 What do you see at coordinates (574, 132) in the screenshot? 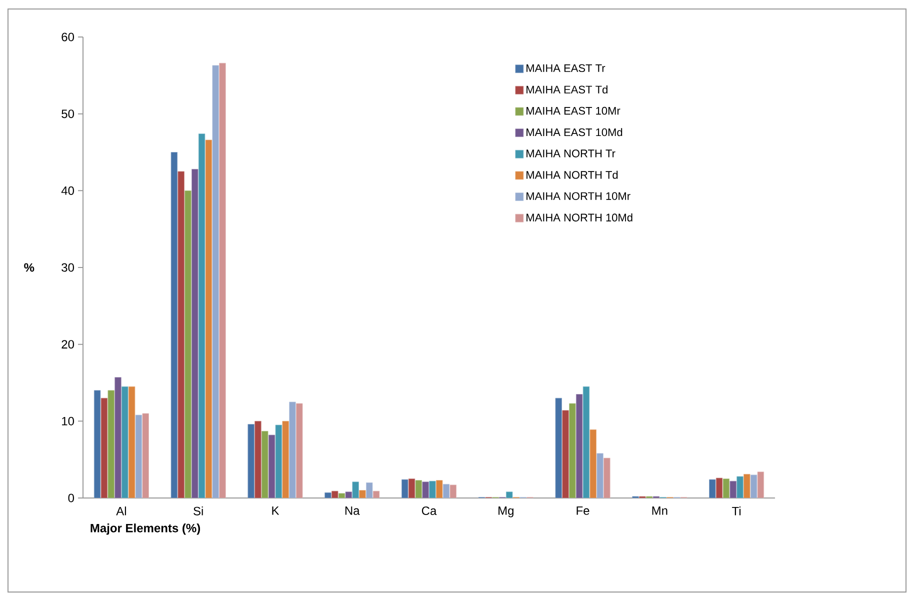
I see `legend-label: MAIHA EAST 10Md` at bounding box center [574, 132].